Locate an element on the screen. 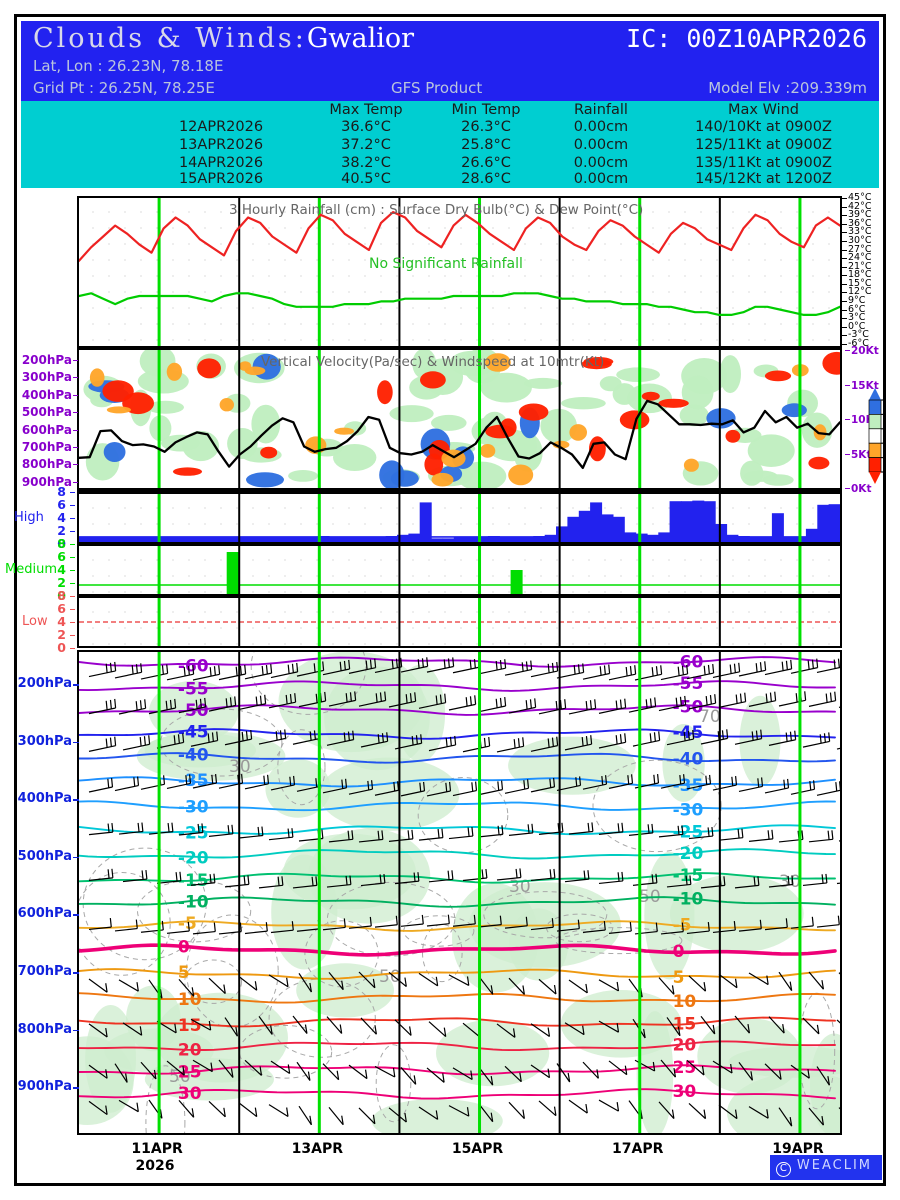 The image size is (900, 1200). pressure-tick: 900hPa is located at coordinates (44, 1087).